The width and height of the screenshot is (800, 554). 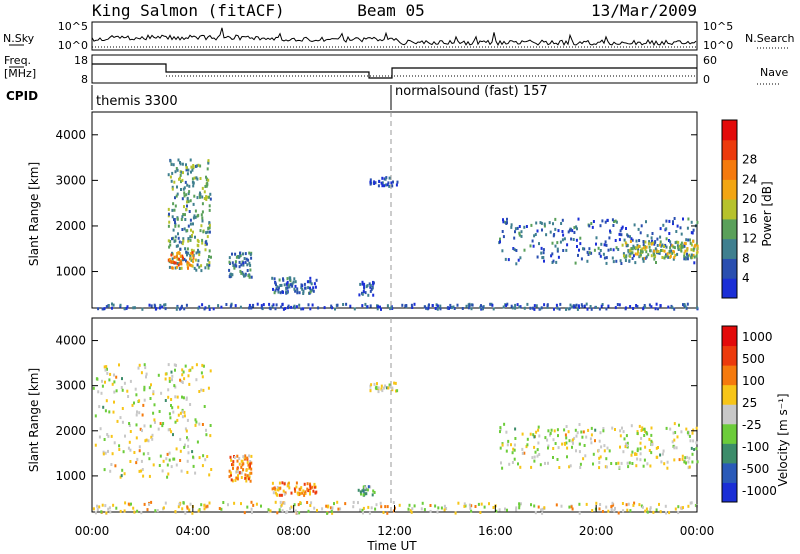 I want to click on velocity-colorbar-tick: 25, so click(x=749, y=403).